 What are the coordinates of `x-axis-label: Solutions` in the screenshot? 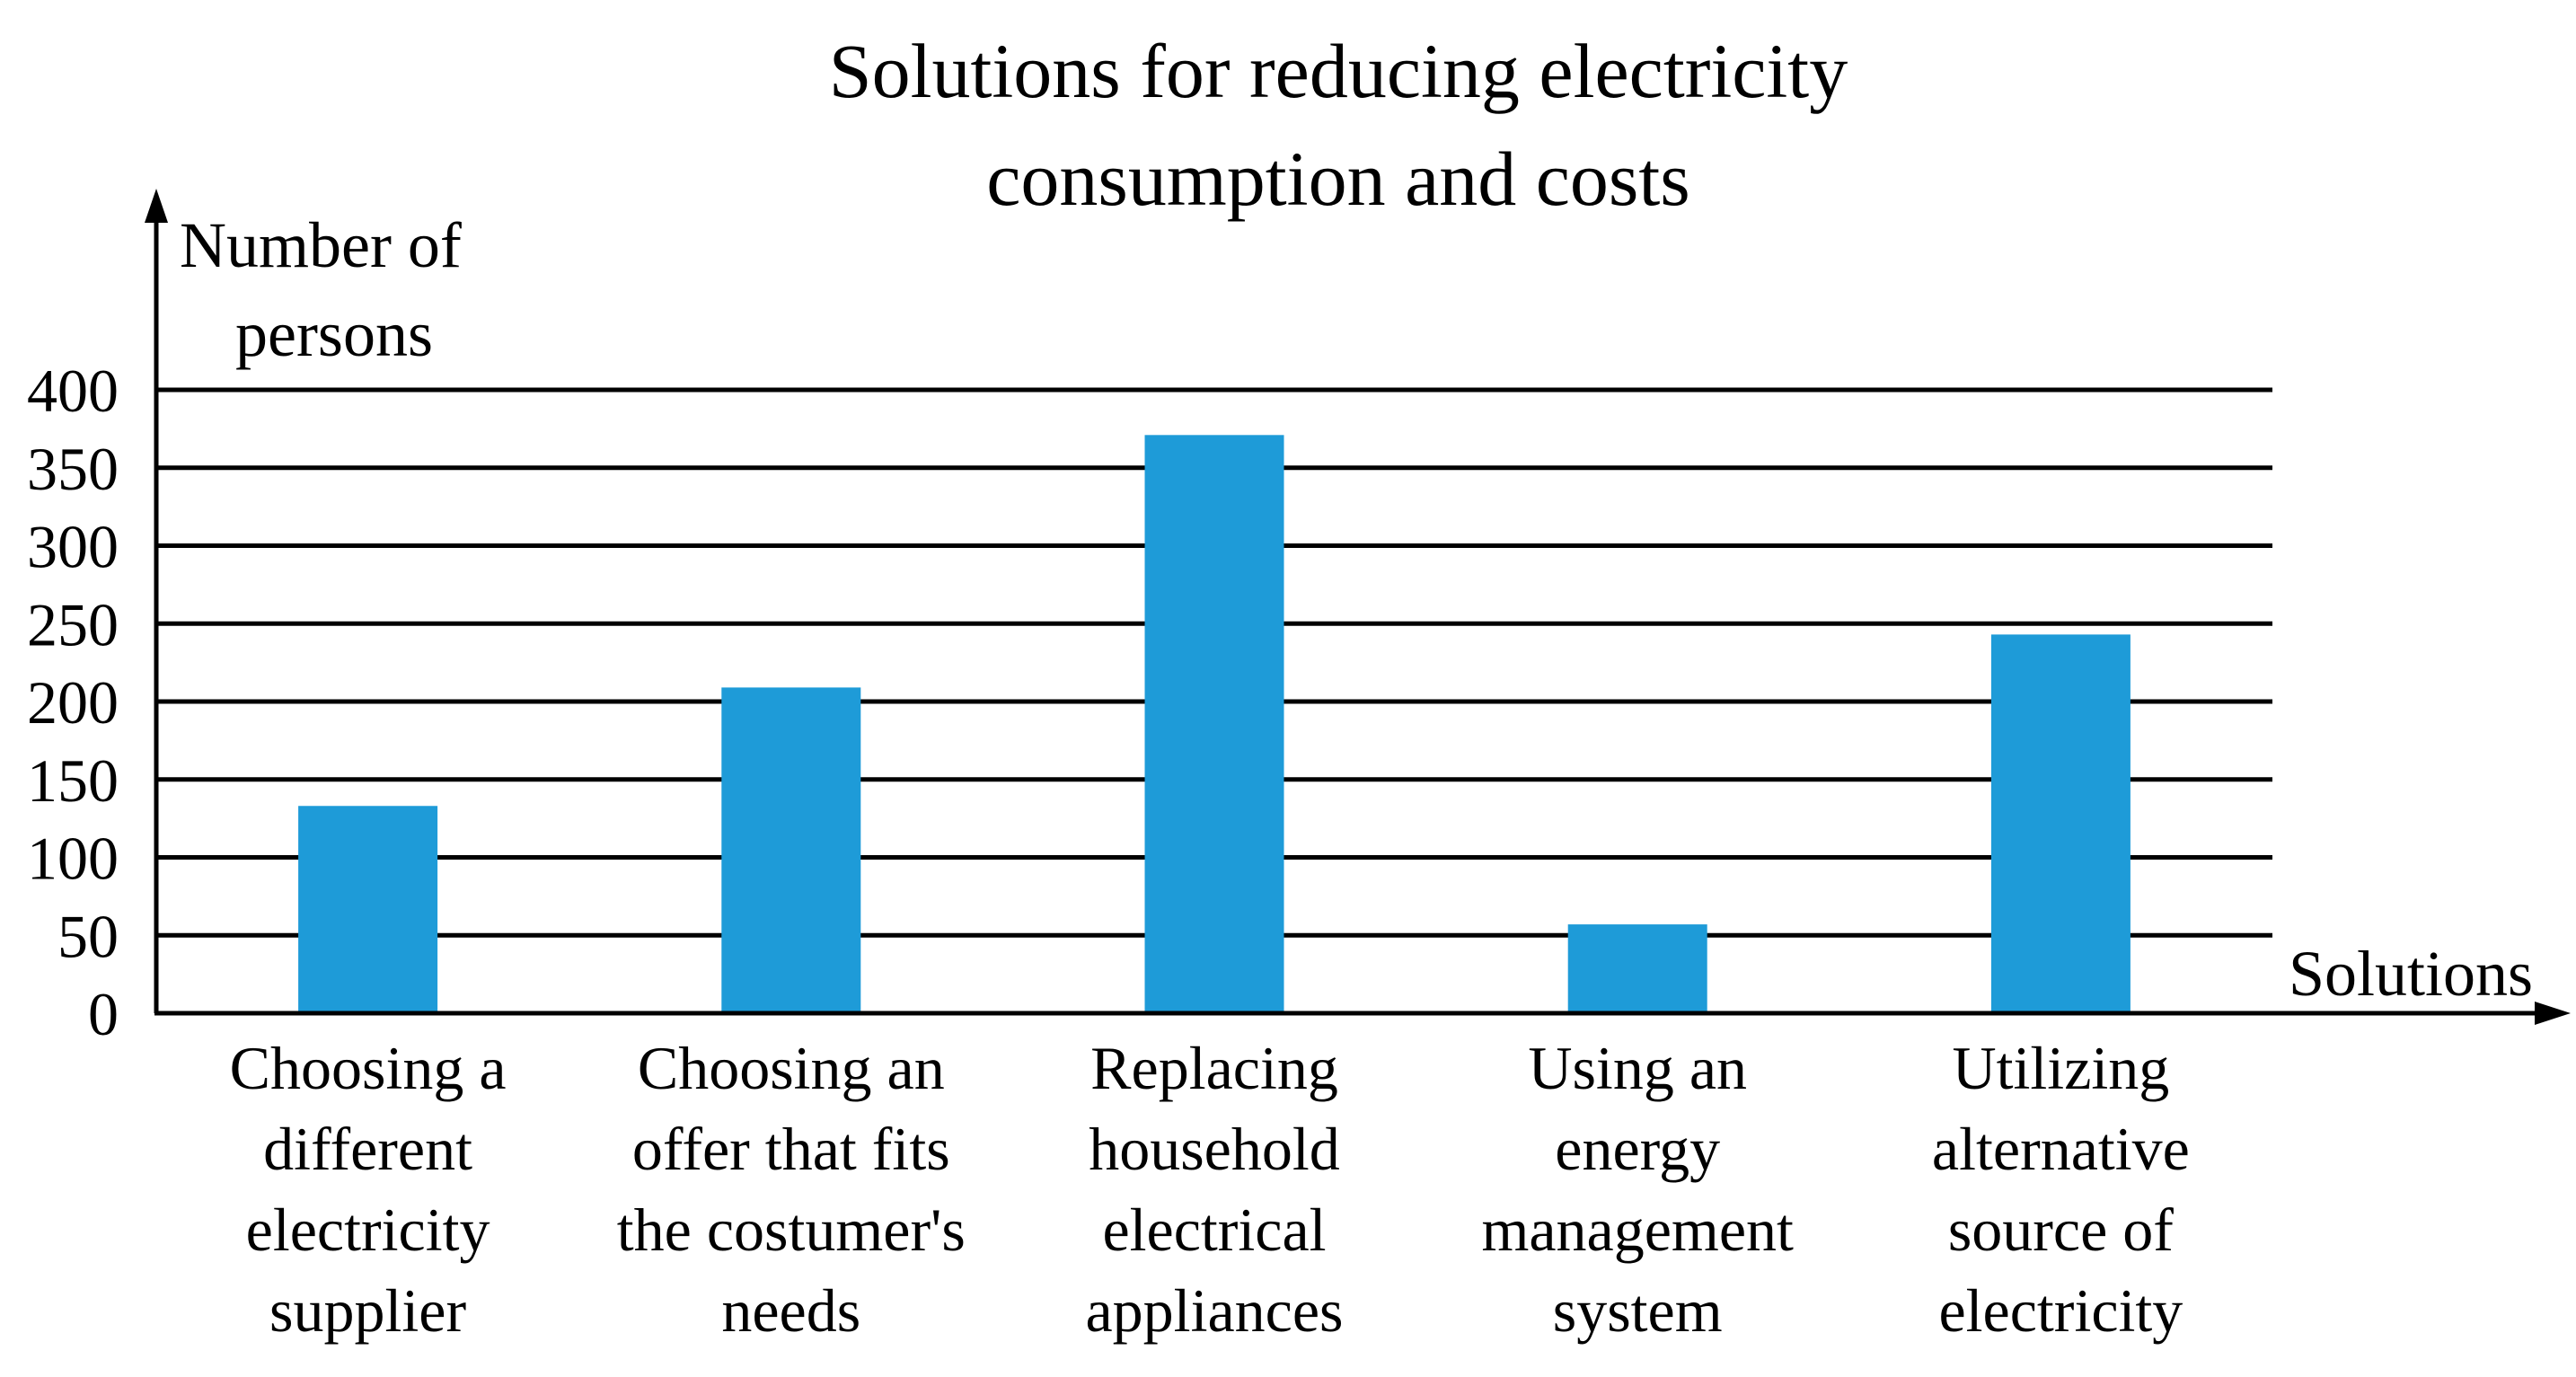 It's located at (2411, 974).